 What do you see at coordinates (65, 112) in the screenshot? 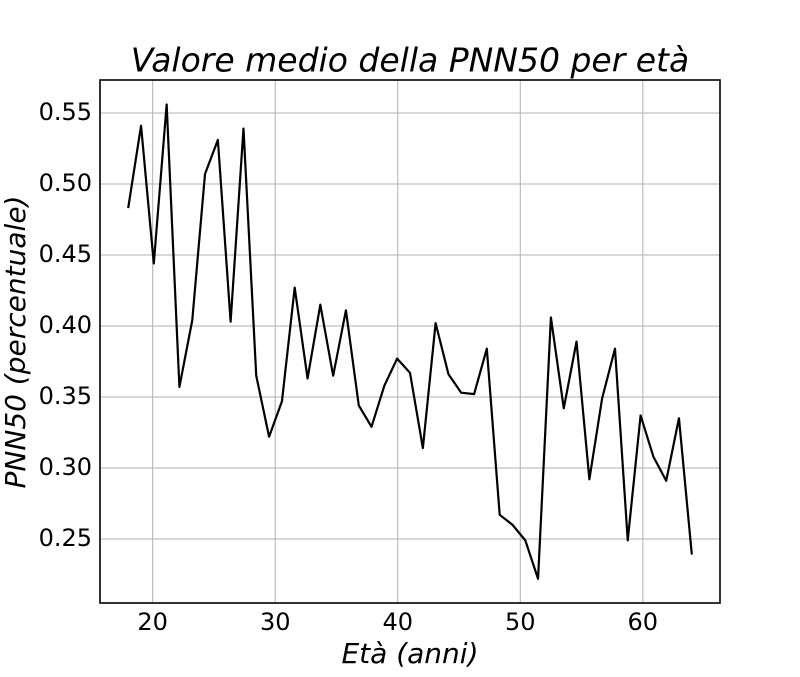
I see `y-tick-label: 0.55` at bounding box center [65, 112].